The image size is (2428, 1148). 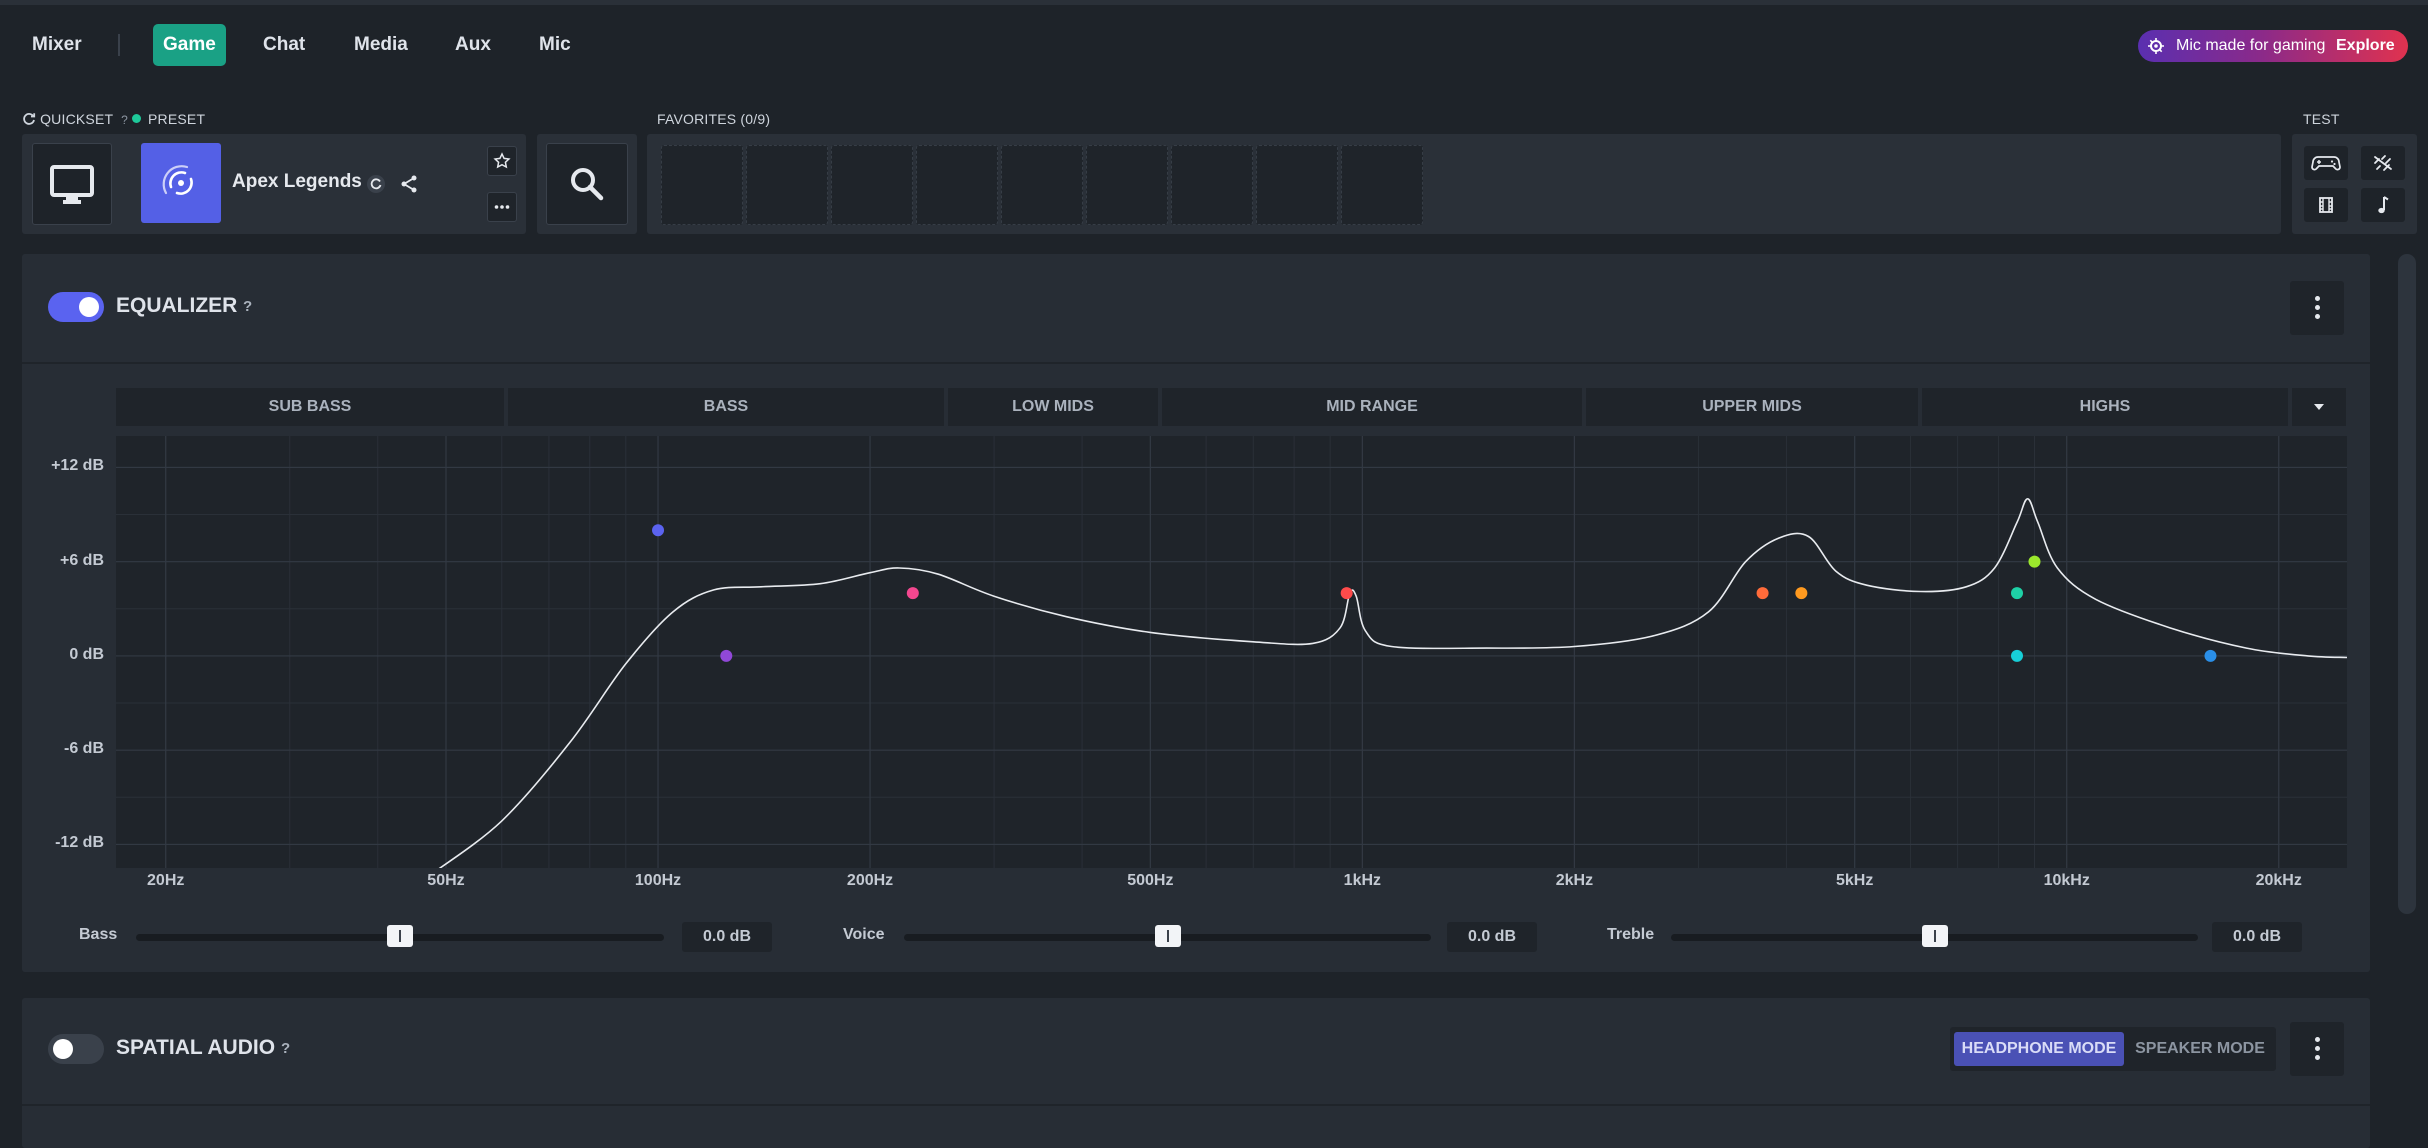 What do you see at coordinates (177, 119) in the screenshot?
I see `preset-label-text: PRESET` at bounding box center [177, 119].